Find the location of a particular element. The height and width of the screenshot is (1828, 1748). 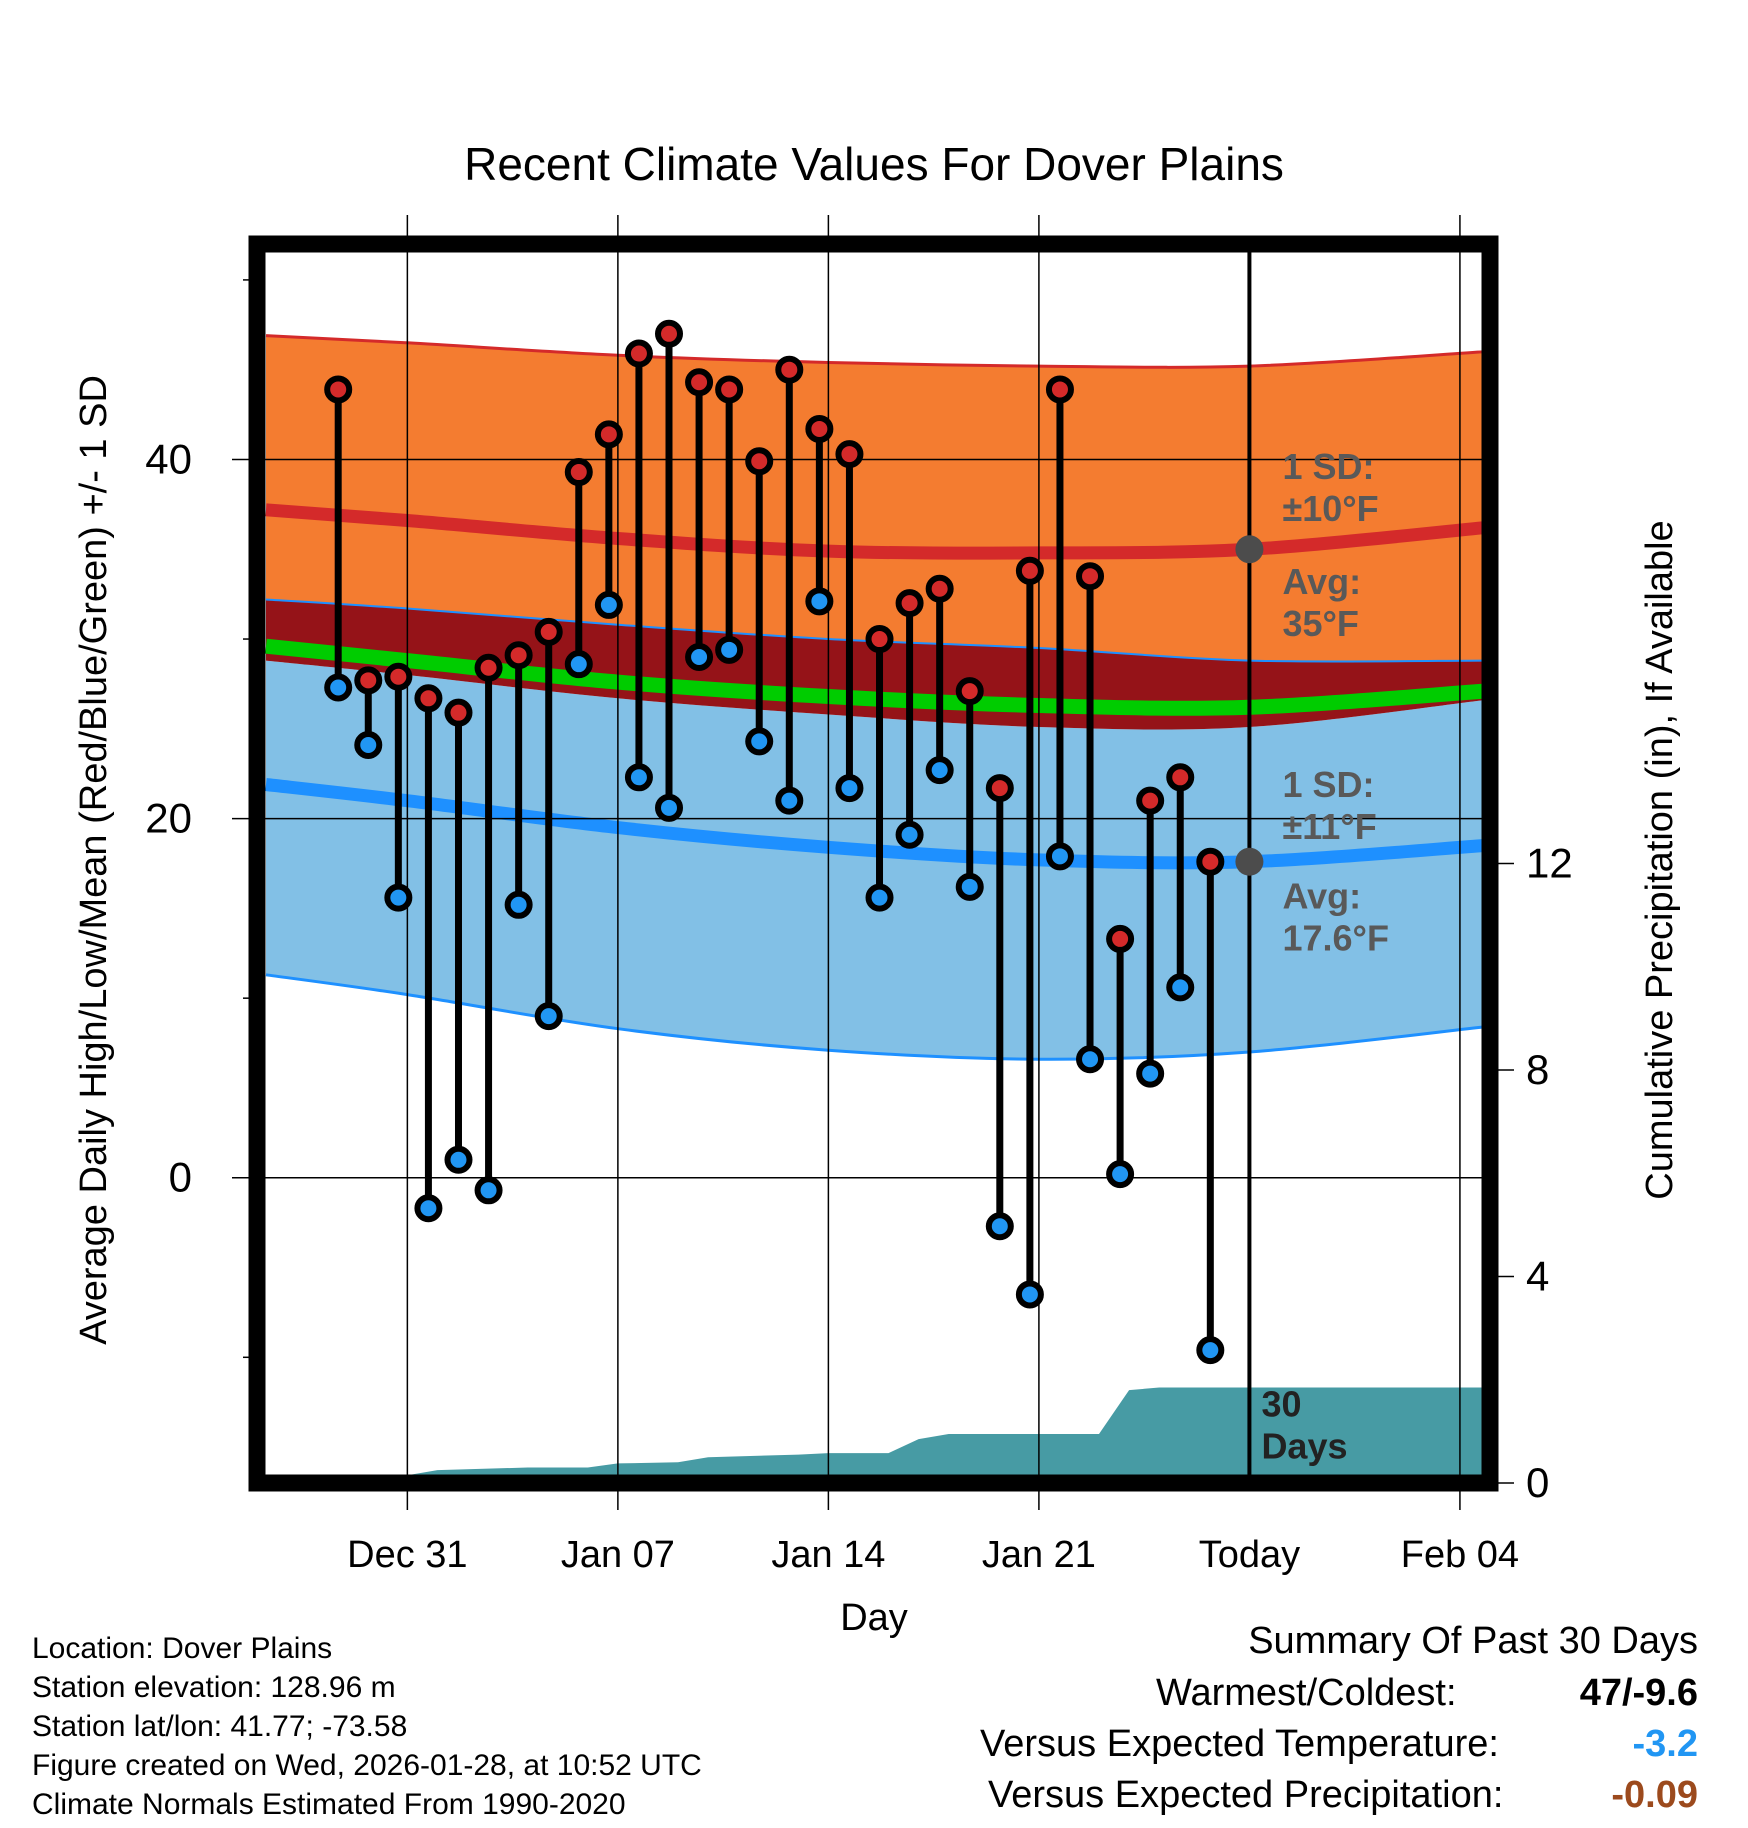

x-tick-label: Today is located at coordinates (1249, 1555).